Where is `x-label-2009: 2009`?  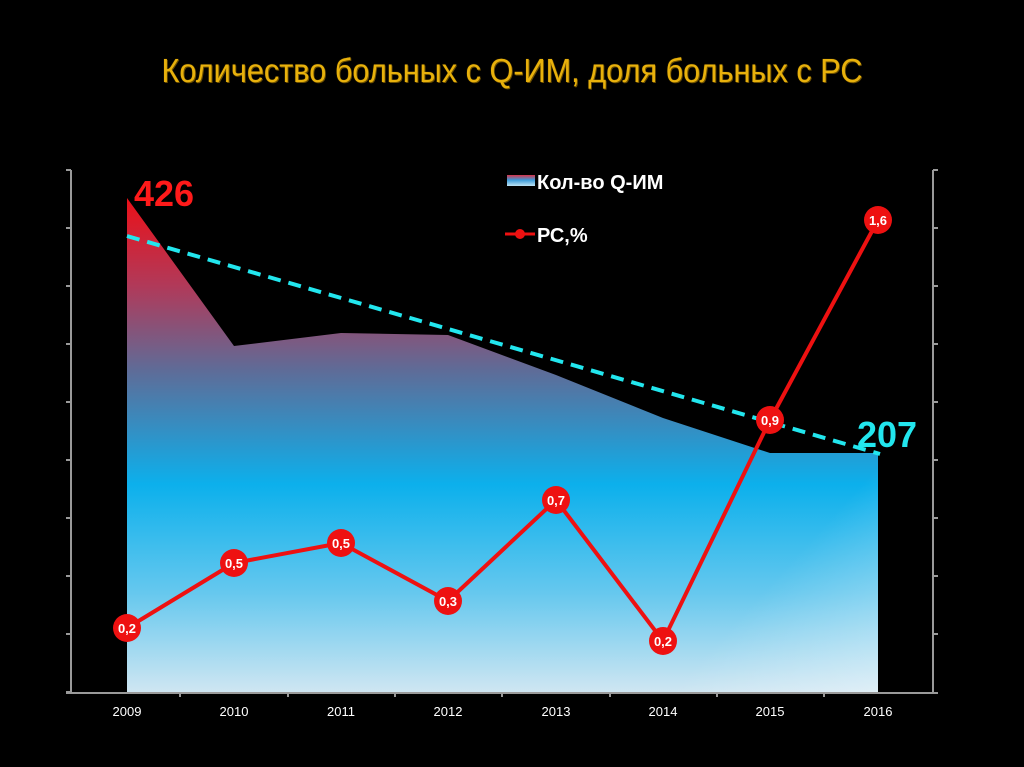
x-label-2009: 2009 is located at coordinates (127, 711).